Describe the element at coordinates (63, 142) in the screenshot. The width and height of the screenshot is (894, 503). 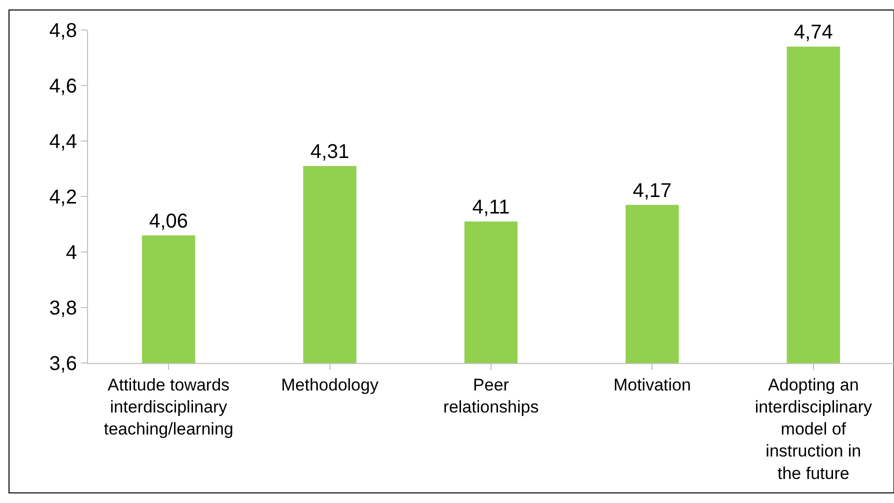
I see `y-tick-label: 4,4` at that location.